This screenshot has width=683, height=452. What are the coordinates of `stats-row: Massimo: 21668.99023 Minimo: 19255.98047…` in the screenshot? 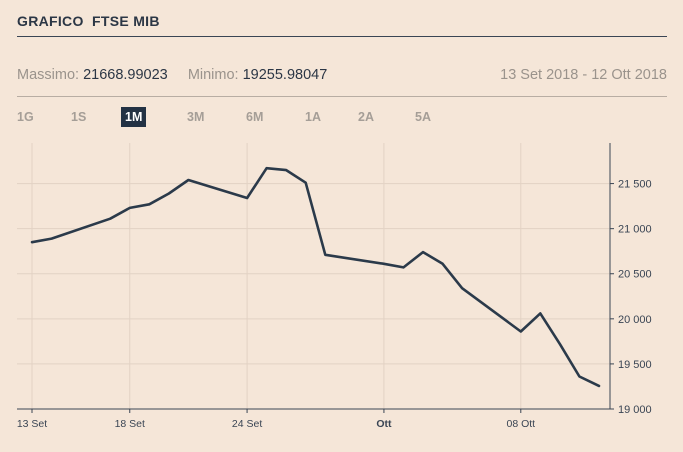 It's located at (342, 77).